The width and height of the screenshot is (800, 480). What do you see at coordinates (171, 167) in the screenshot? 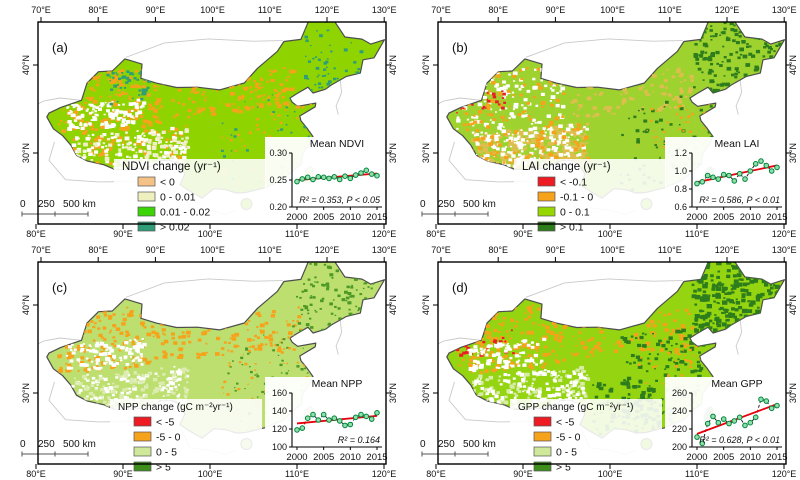
I see `legend-title: NDVI change (yr⁻¹)` at bounding box center [171, 167].